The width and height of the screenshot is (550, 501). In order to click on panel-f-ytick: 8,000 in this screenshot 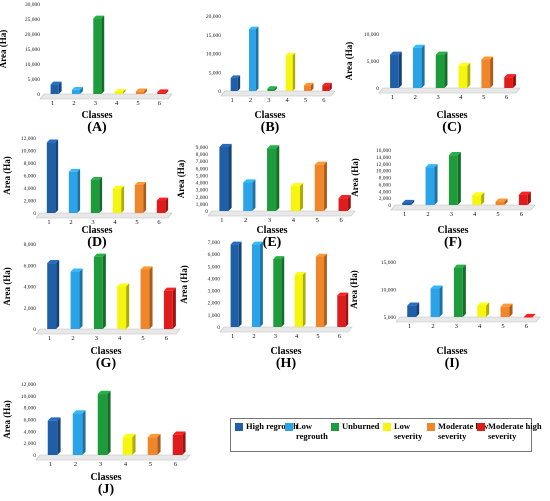, I will do `click(385, 179)`.